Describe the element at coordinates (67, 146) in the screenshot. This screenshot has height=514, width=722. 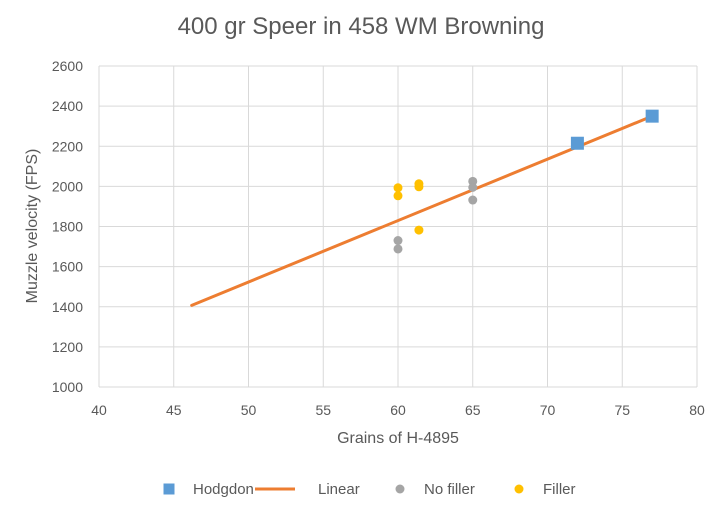
I see `y-tick-label: 2200` at that location.